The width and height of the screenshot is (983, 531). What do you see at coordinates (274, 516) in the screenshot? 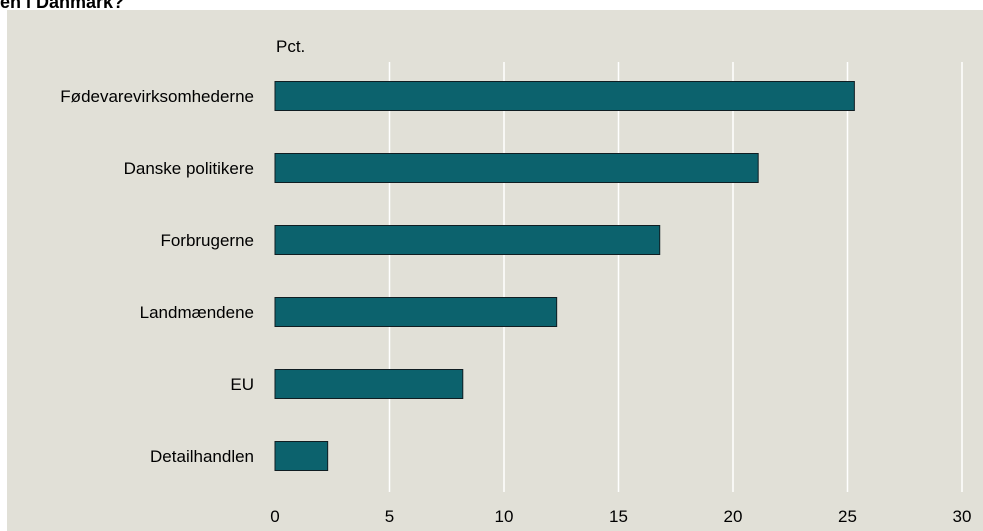
I see `x-tick-label: 0` at bounding box center [274, 516].